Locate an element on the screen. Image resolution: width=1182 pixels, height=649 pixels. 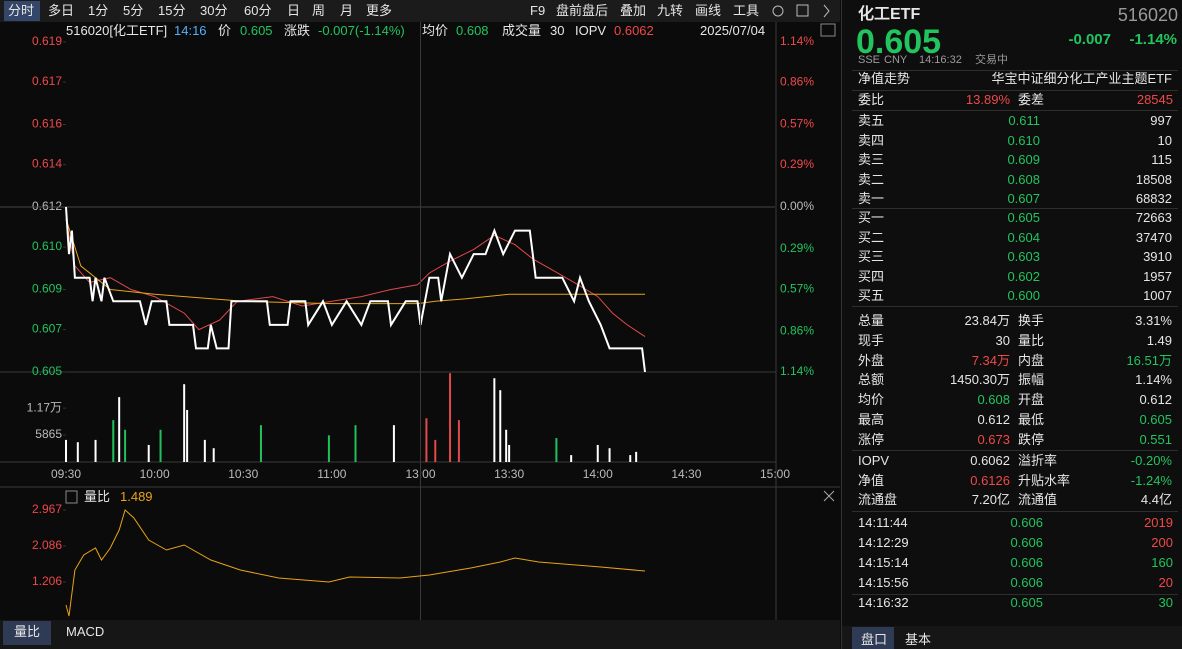
stat-label: 开盘 is located at coordinates (1031, 400).